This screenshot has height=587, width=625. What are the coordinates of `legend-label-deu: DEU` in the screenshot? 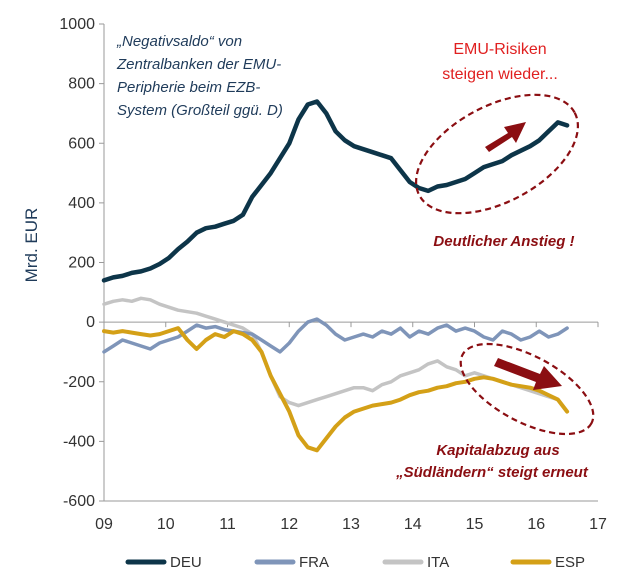 It's located at (186, 562).